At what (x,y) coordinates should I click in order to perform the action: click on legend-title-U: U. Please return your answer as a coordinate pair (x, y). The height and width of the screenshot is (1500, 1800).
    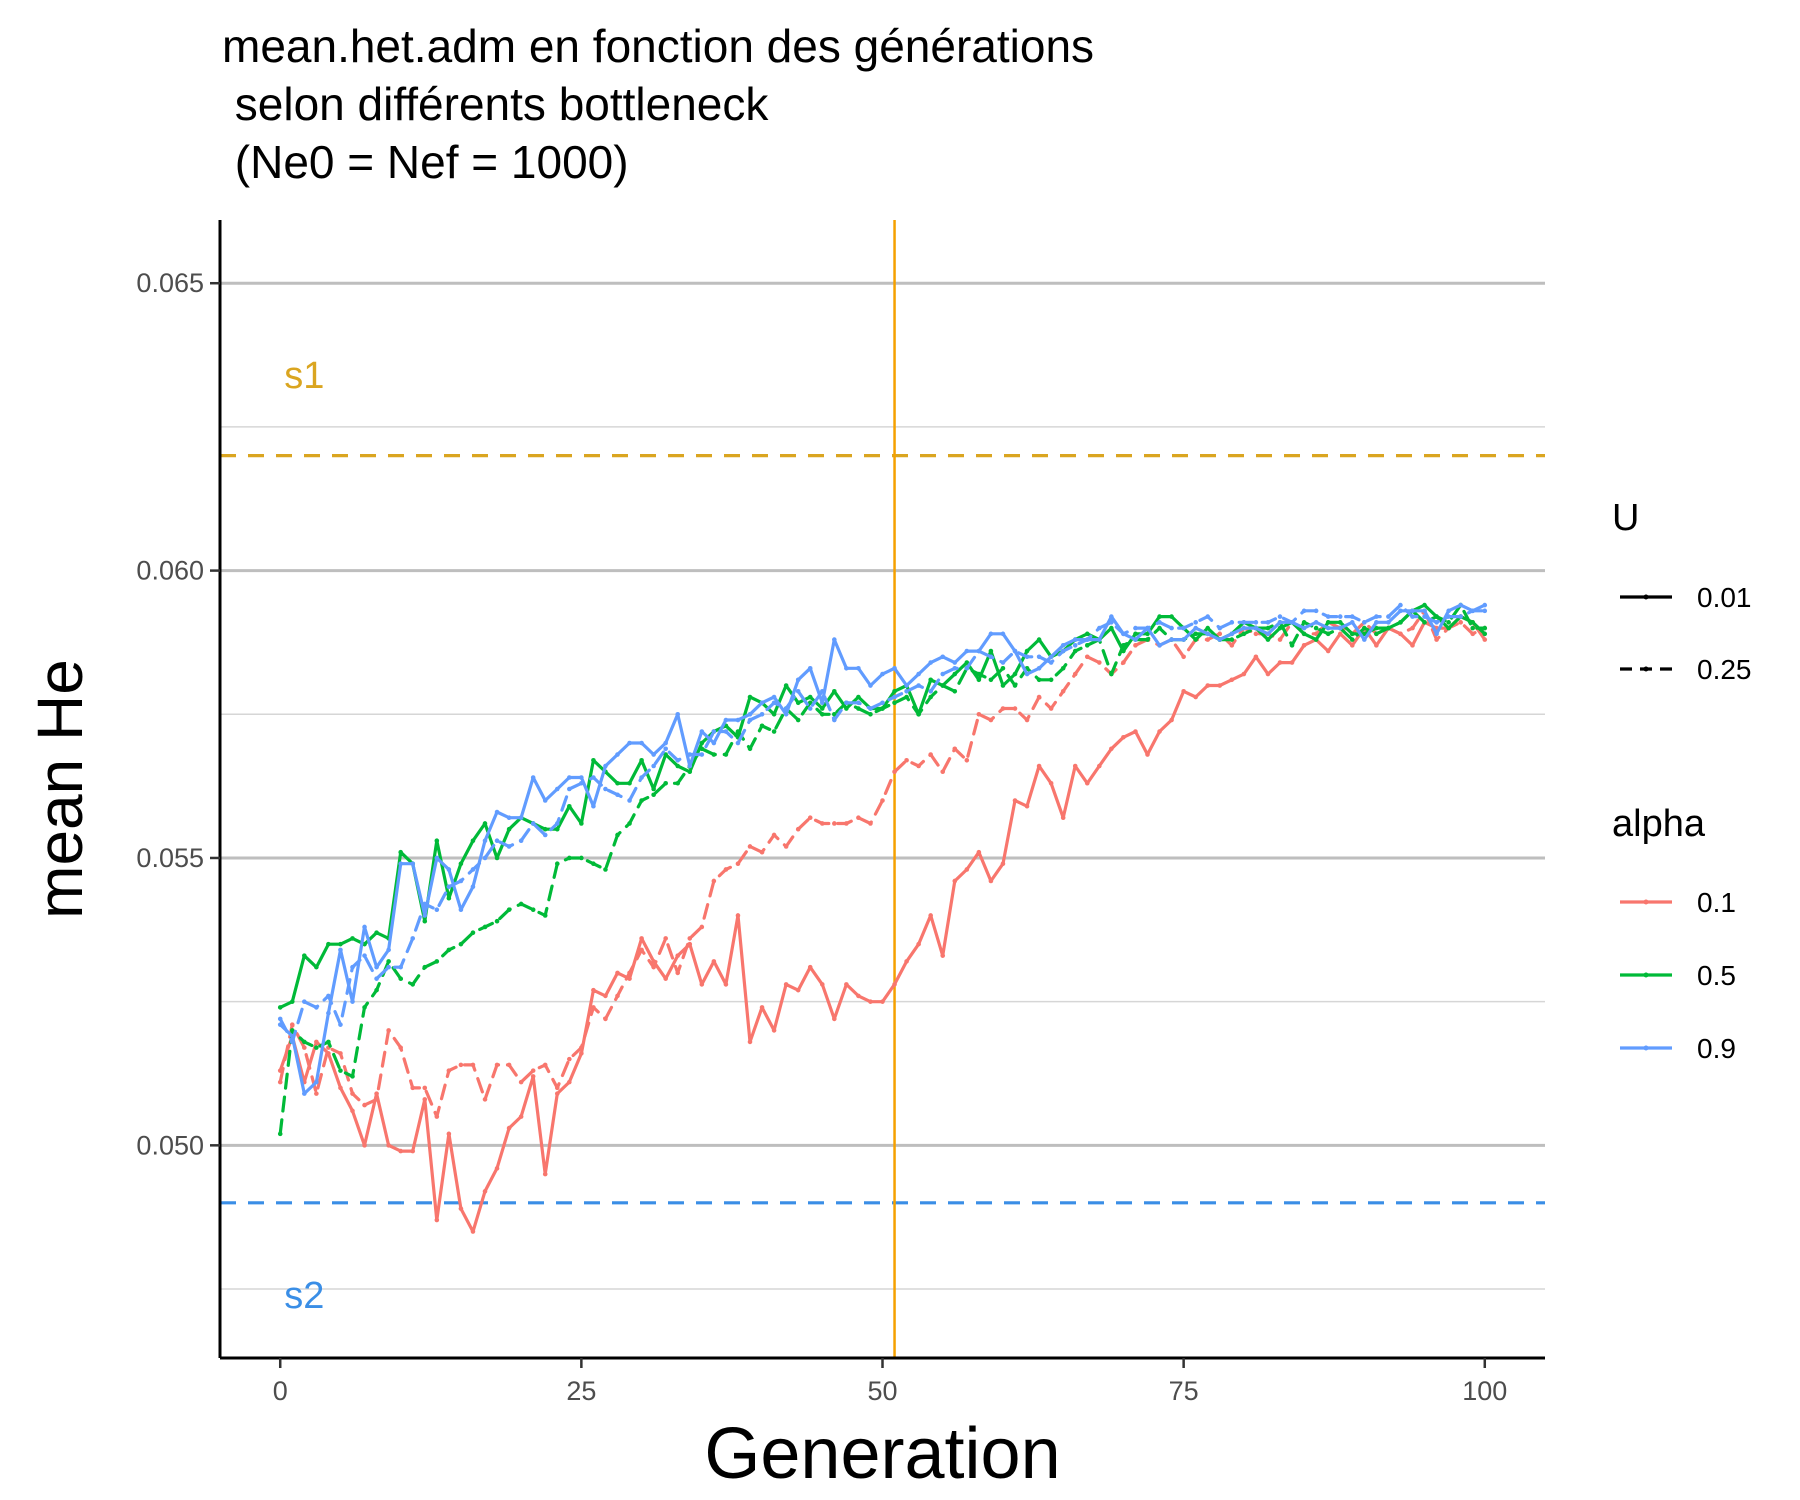
    Looking at the image, I should click on (1625, 518).